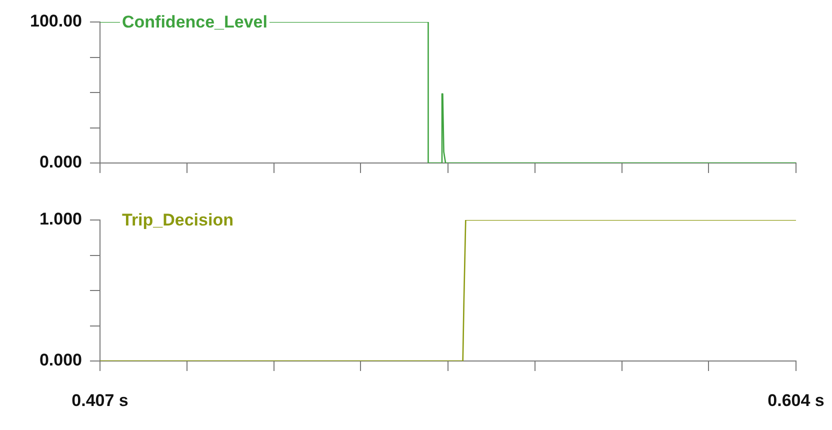 The image size is (832, 430). Describe the element at coordinates (796, 400) in the screenshot. I see `x-tick-label: 0.604 s` at that location.